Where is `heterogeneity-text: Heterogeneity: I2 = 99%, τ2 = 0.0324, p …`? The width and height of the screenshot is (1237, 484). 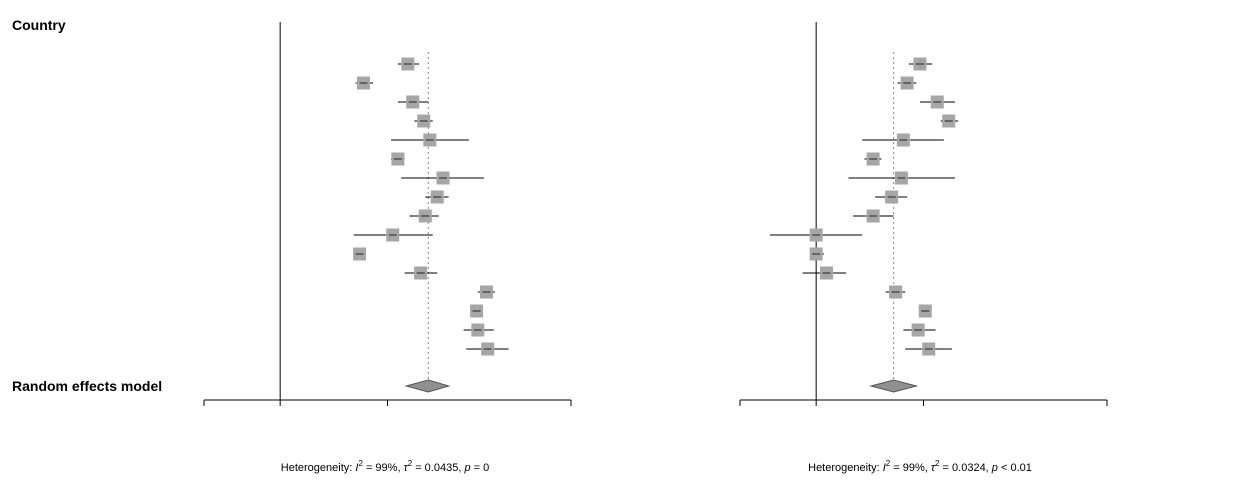
heterogeneity-text: Heterogeneity: I2 = 99%, τ2 = 0.0324, p … is located at coordinates (920, 466).